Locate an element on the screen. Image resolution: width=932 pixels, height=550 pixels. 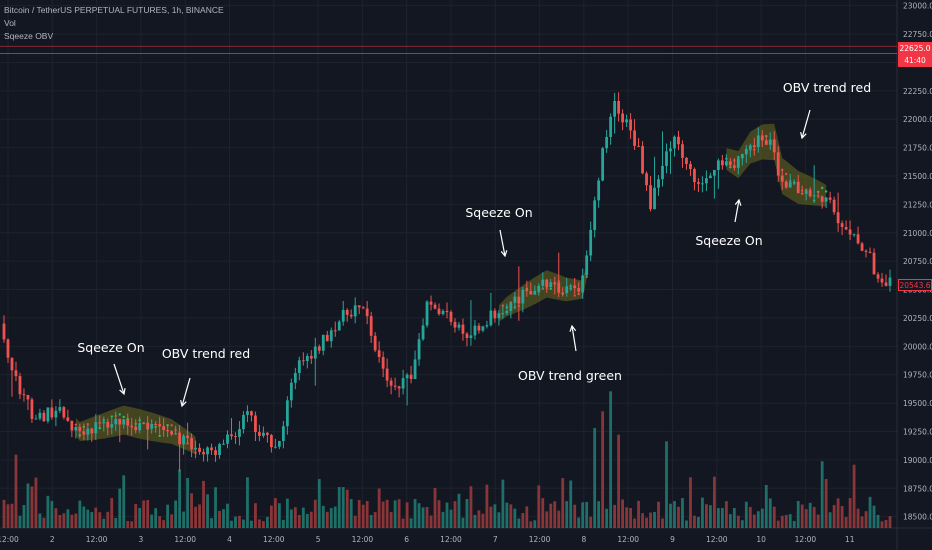
price-tick-label: 18750.0 is located at coordinates (917, 488).